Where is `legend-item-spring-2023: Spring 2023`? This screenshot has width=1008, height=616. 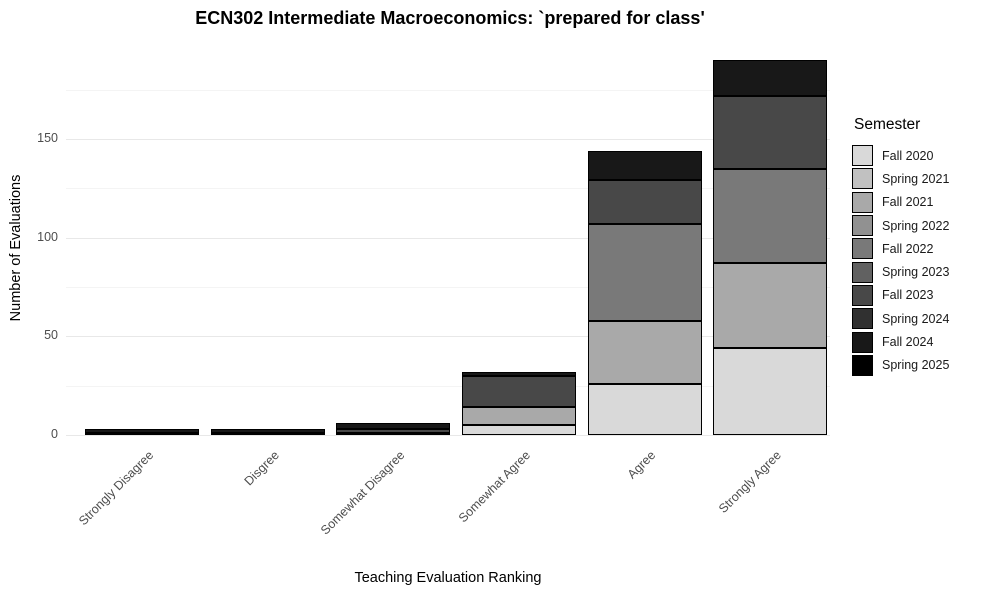 legend-item-spring-2023: Spring 2023 is located at coordinates (900, 271).